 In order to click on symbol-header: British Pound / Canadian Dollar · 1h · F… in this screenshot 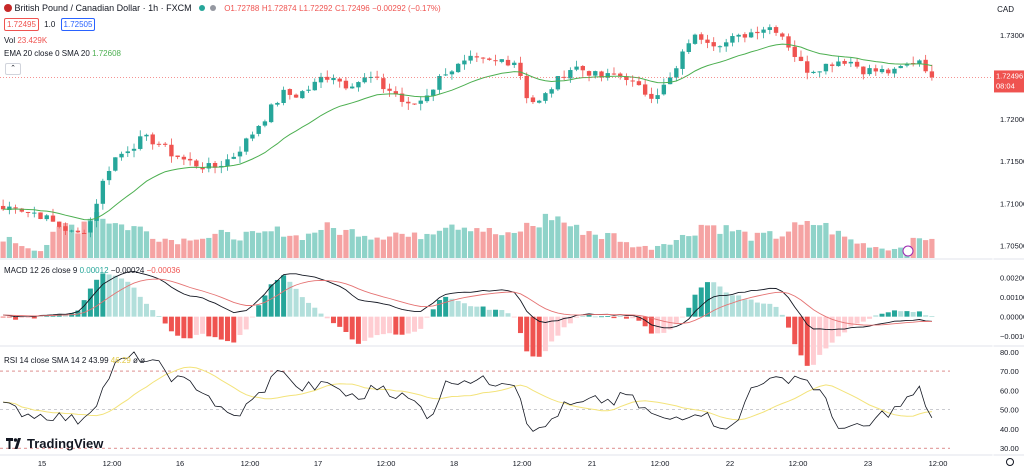, I will do `click(222, 8)`.